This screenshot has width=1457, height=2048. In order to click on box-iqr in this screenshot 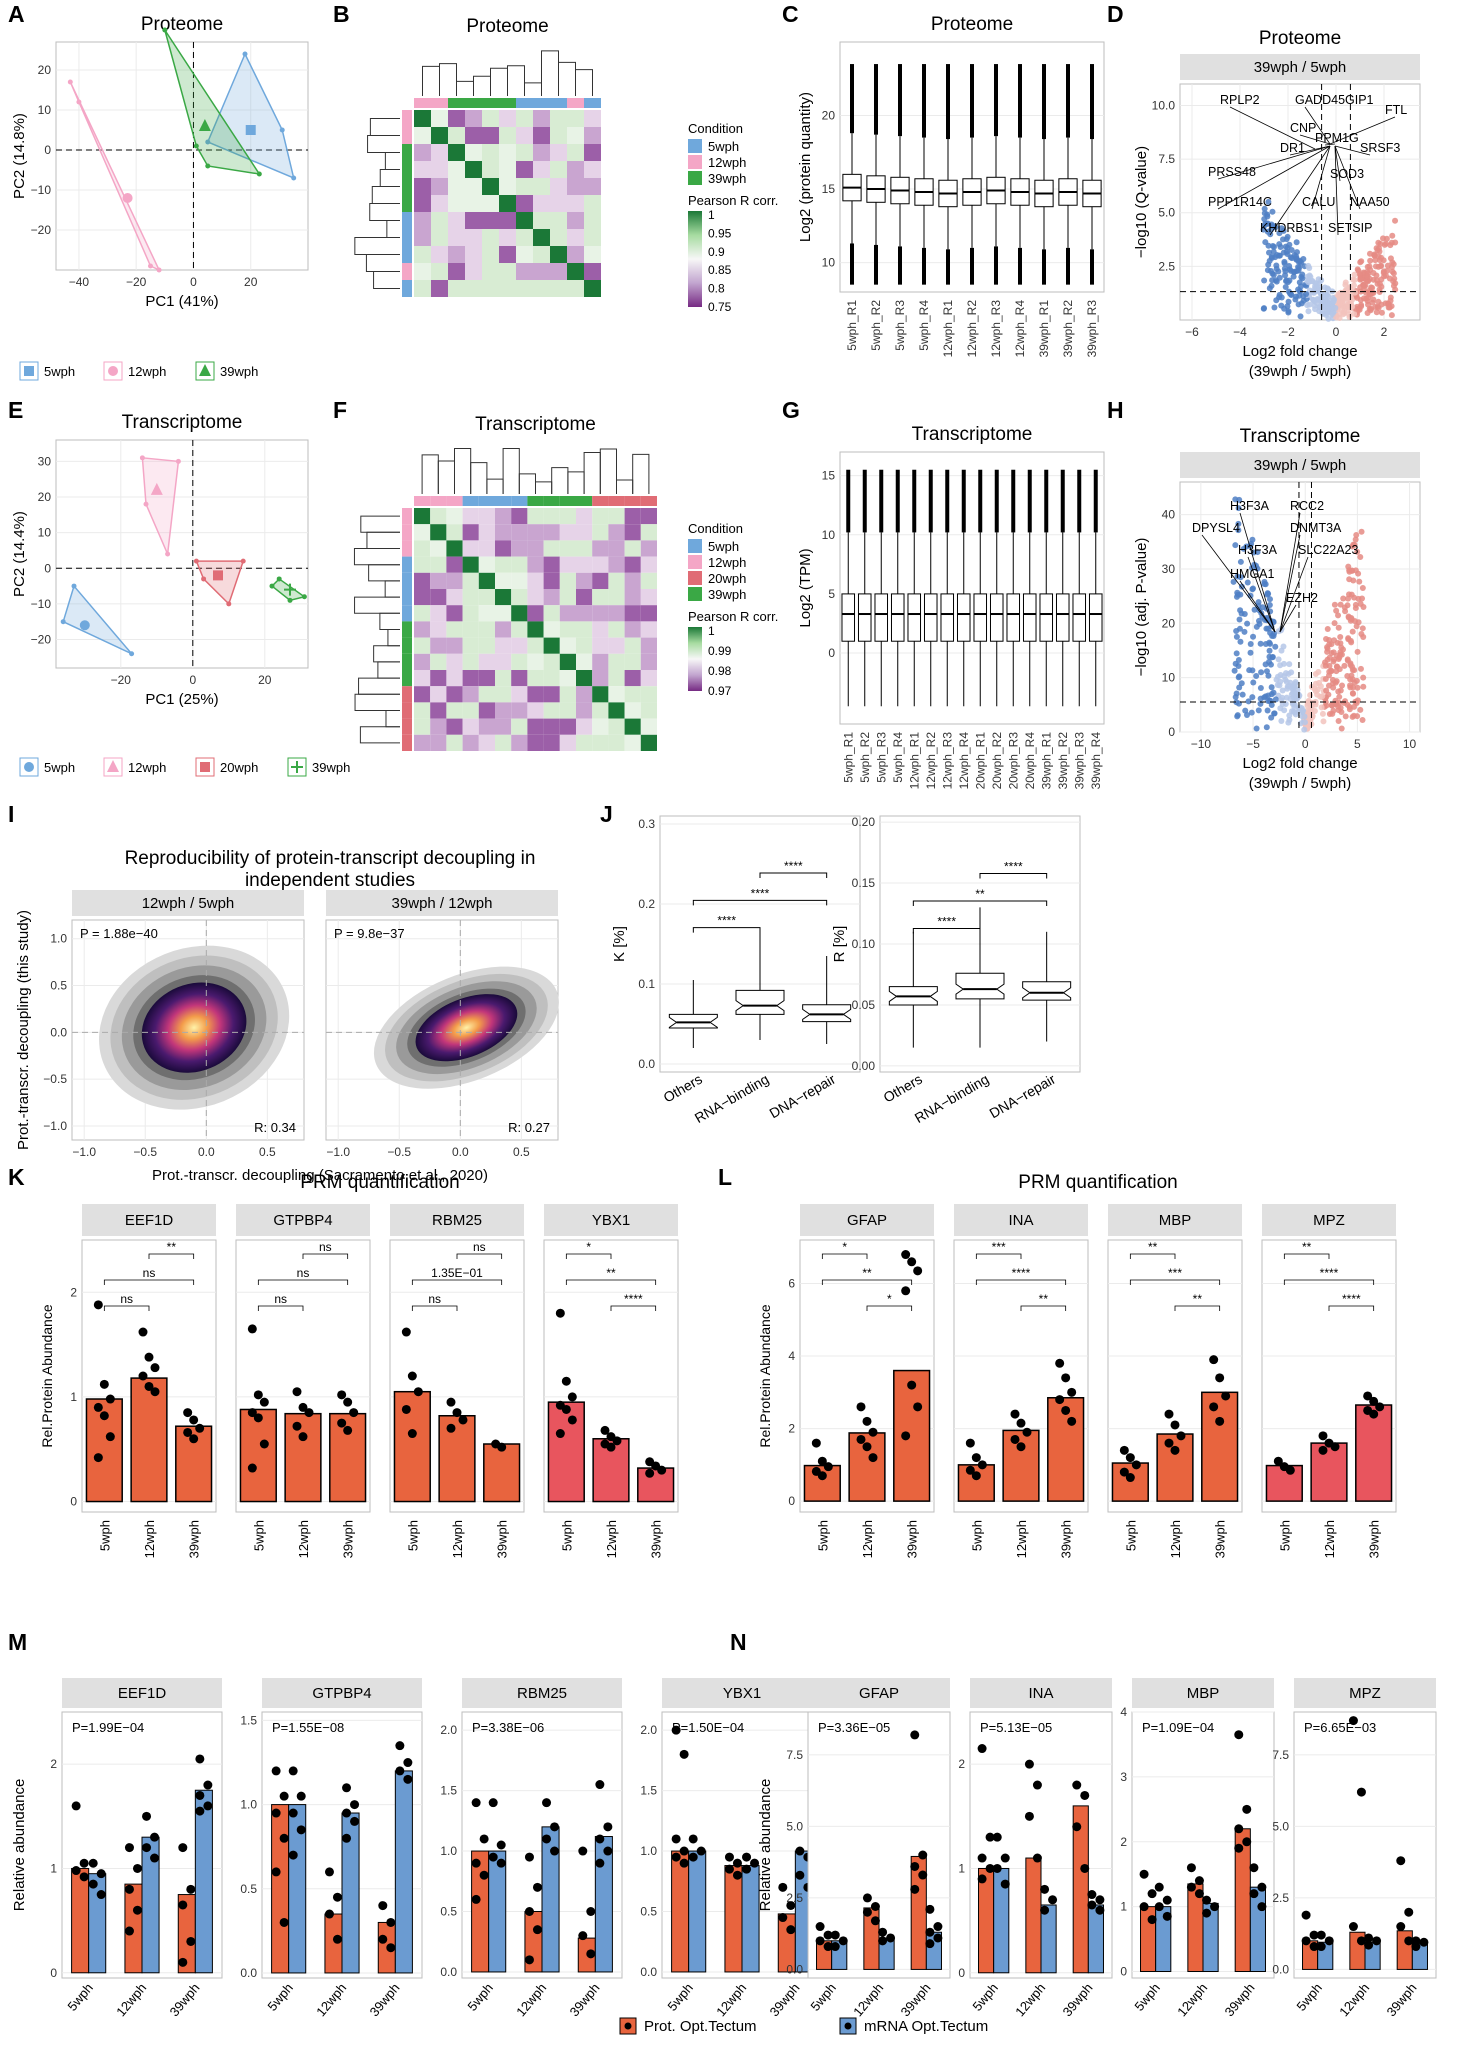, I will do `click(947, 617)`.